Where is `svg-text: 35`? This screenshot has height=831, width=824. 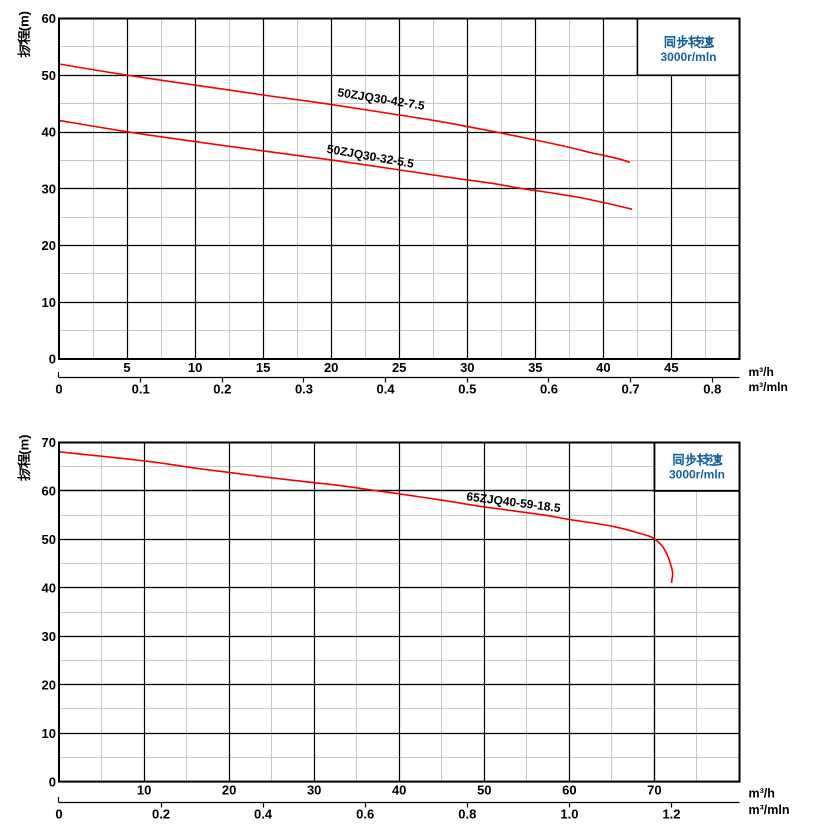
svg-text: 35 is located at coordinates (535, 367).